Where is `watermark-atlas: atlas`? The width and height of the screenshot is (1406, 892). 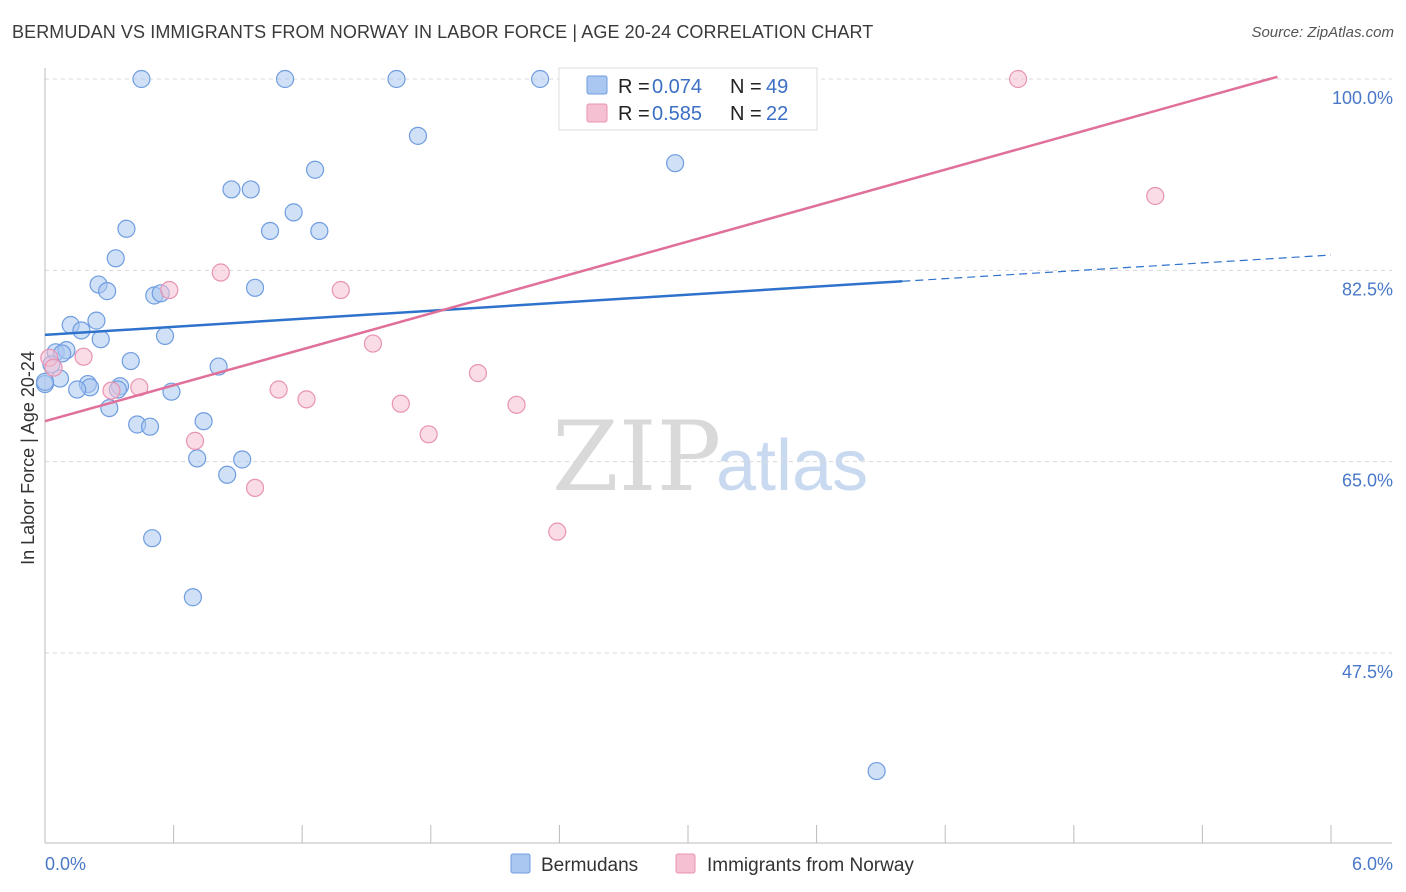 watermark-atlas: atlas is located at coordinates (792, 466).